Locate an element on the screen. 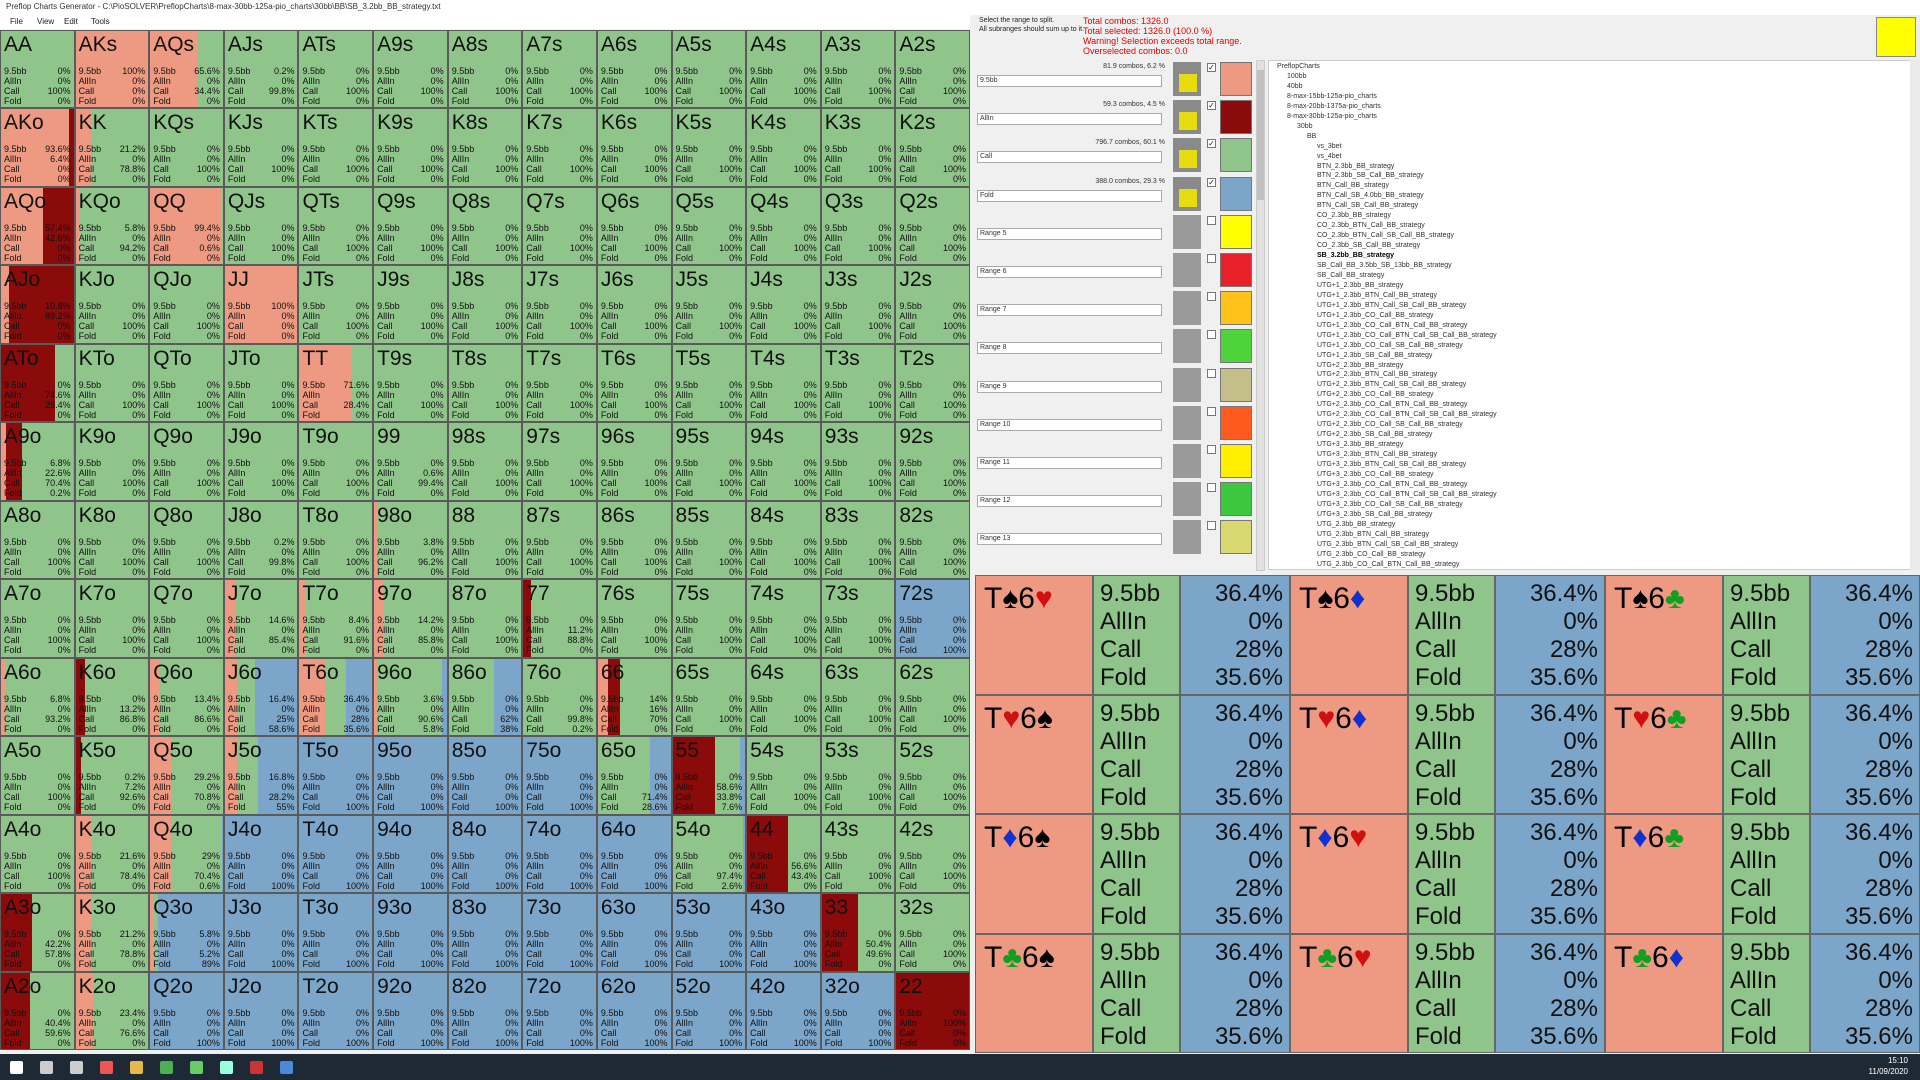  menu-item: Edit is located at coordinates (71, 21).